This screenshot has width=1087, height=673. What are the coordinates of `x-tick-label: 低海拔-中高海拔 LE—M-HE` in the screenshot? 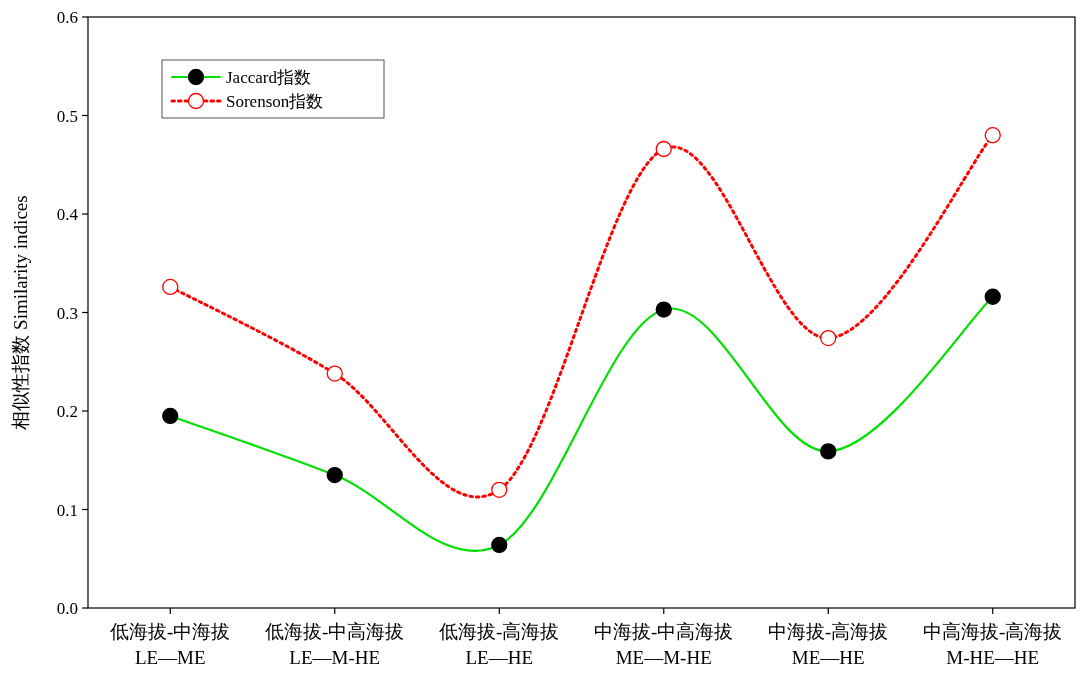 It's located at (335, 644).